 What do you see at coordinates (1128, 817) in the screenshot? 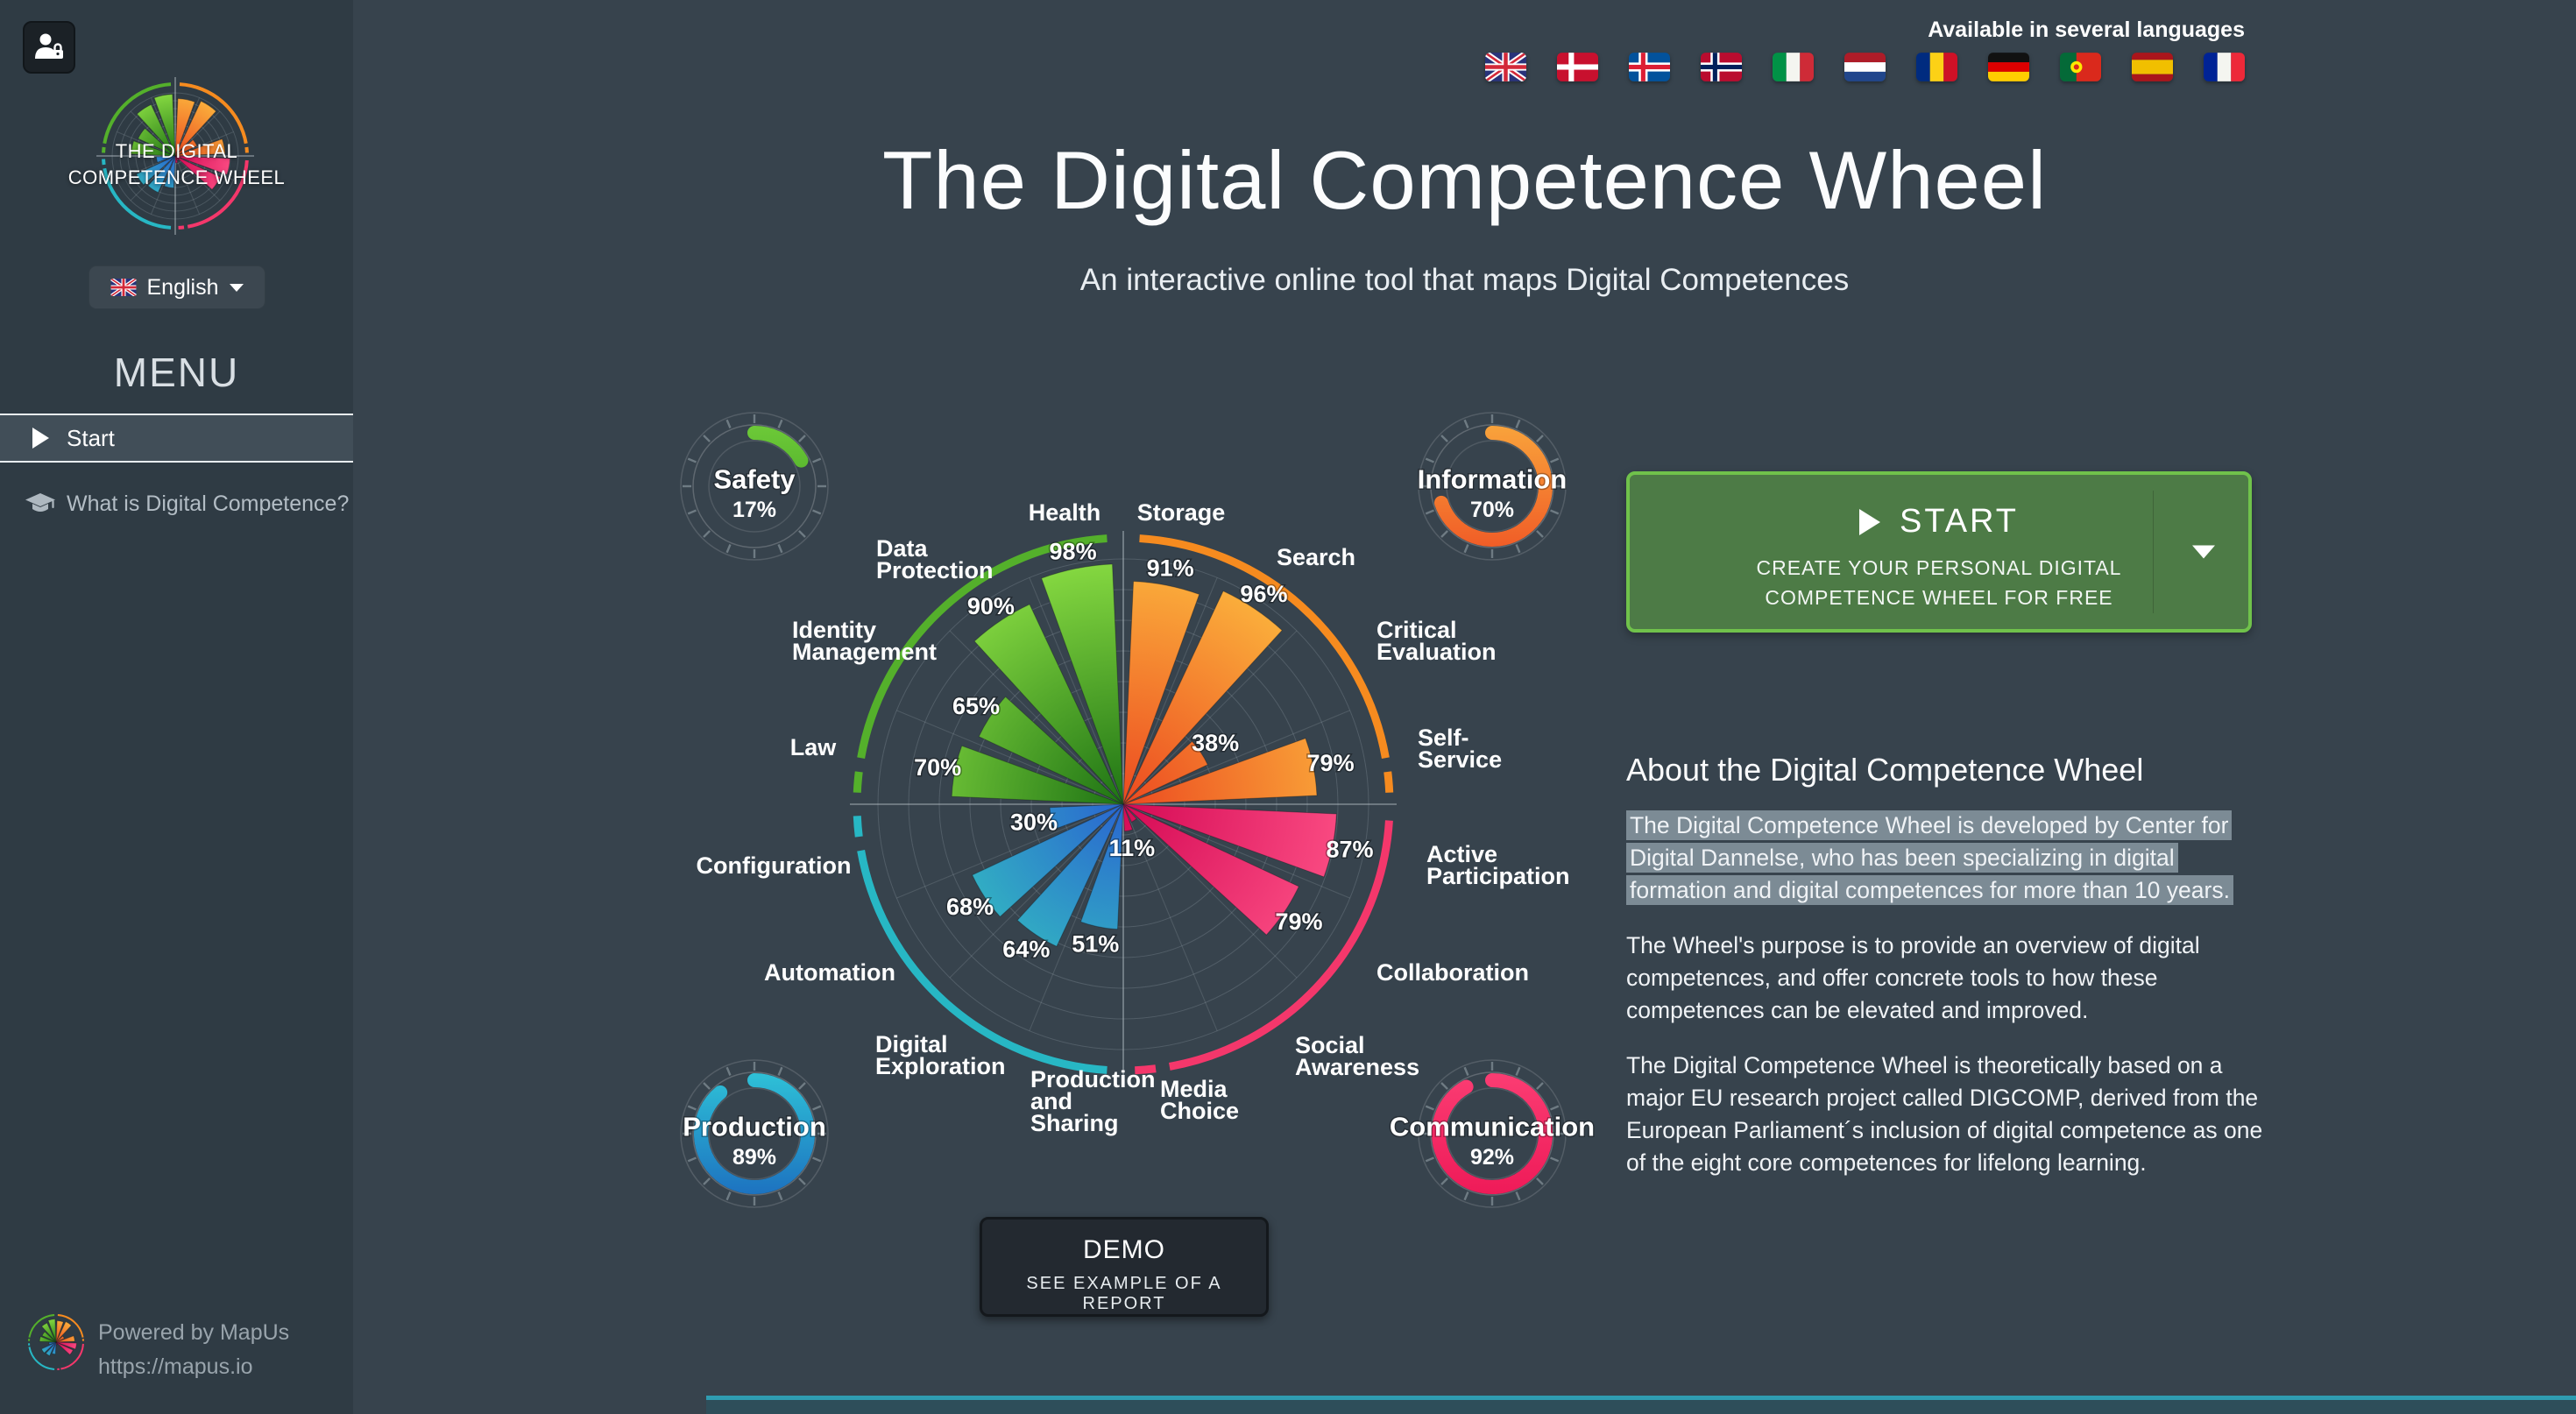
I see `wheel-sector-media-choice` at bounding box center [1128, 817].